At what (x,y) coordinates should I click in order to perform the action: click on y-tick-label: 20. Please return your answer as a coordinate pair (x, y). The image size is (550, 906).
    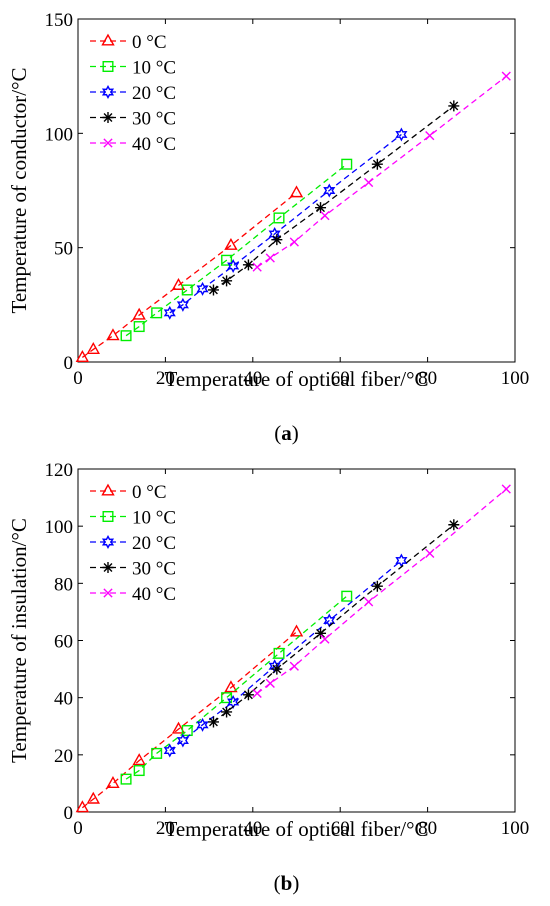
    Looking at the image, I should click on (63, 756).